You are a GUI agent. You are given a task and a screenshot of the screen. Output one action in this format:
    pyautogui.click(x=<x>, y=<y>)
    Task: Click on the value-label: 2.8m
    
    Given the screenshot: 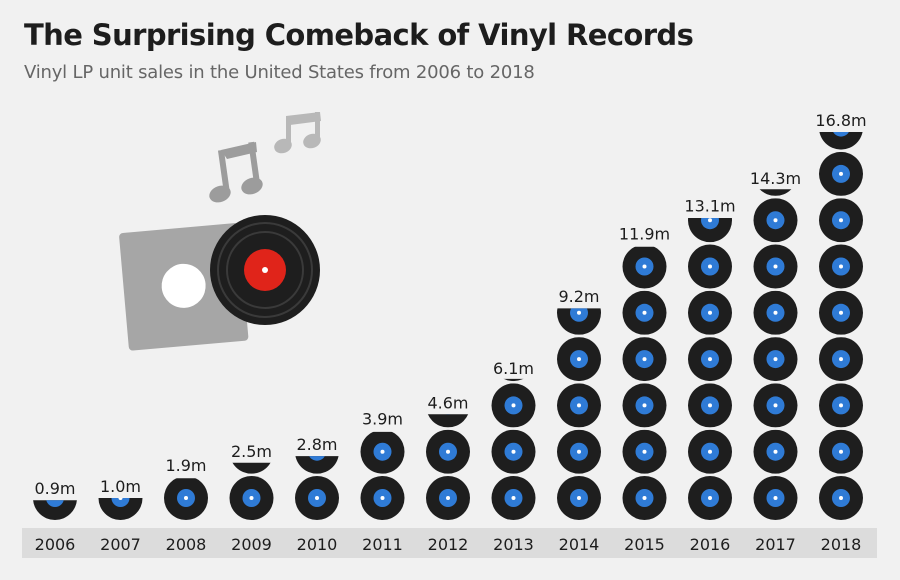 What is the action you would take?
    pyautogui.click(x=316, y=444)
    